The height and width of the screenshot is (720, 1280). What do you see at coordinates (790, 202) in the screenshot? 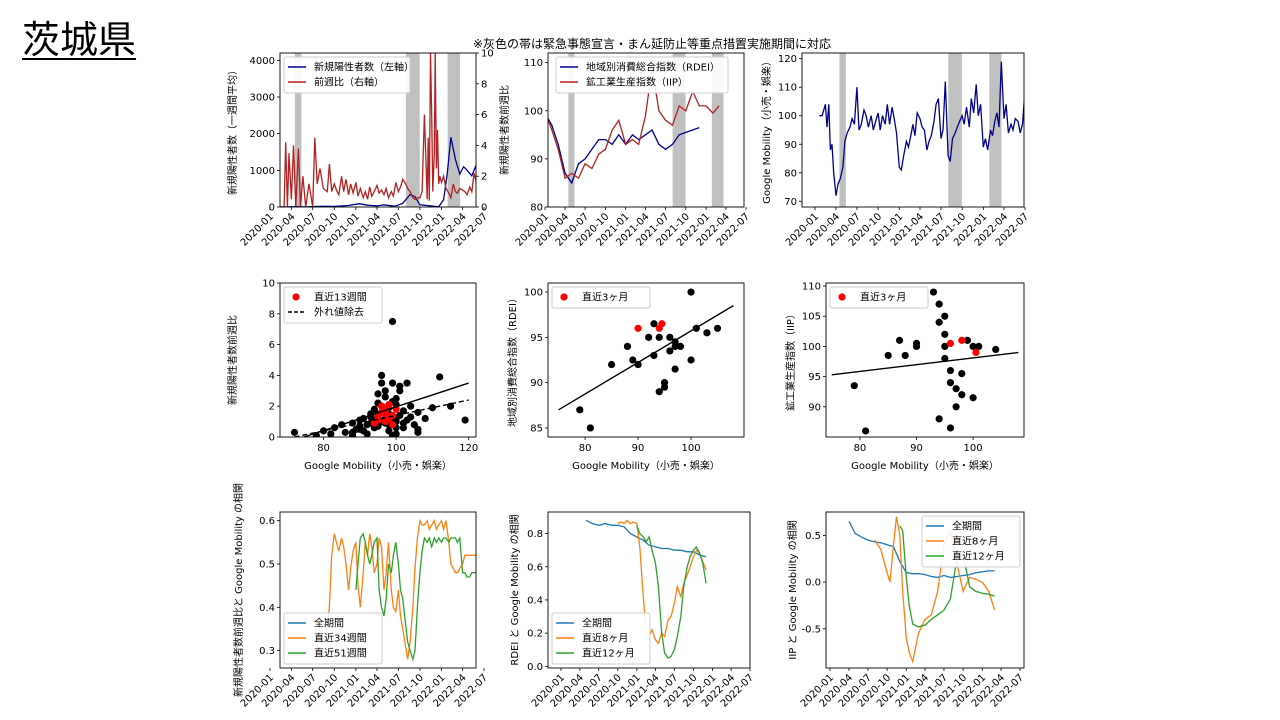
I see `y-tick-label: 70` at bounding box center [790, 202].